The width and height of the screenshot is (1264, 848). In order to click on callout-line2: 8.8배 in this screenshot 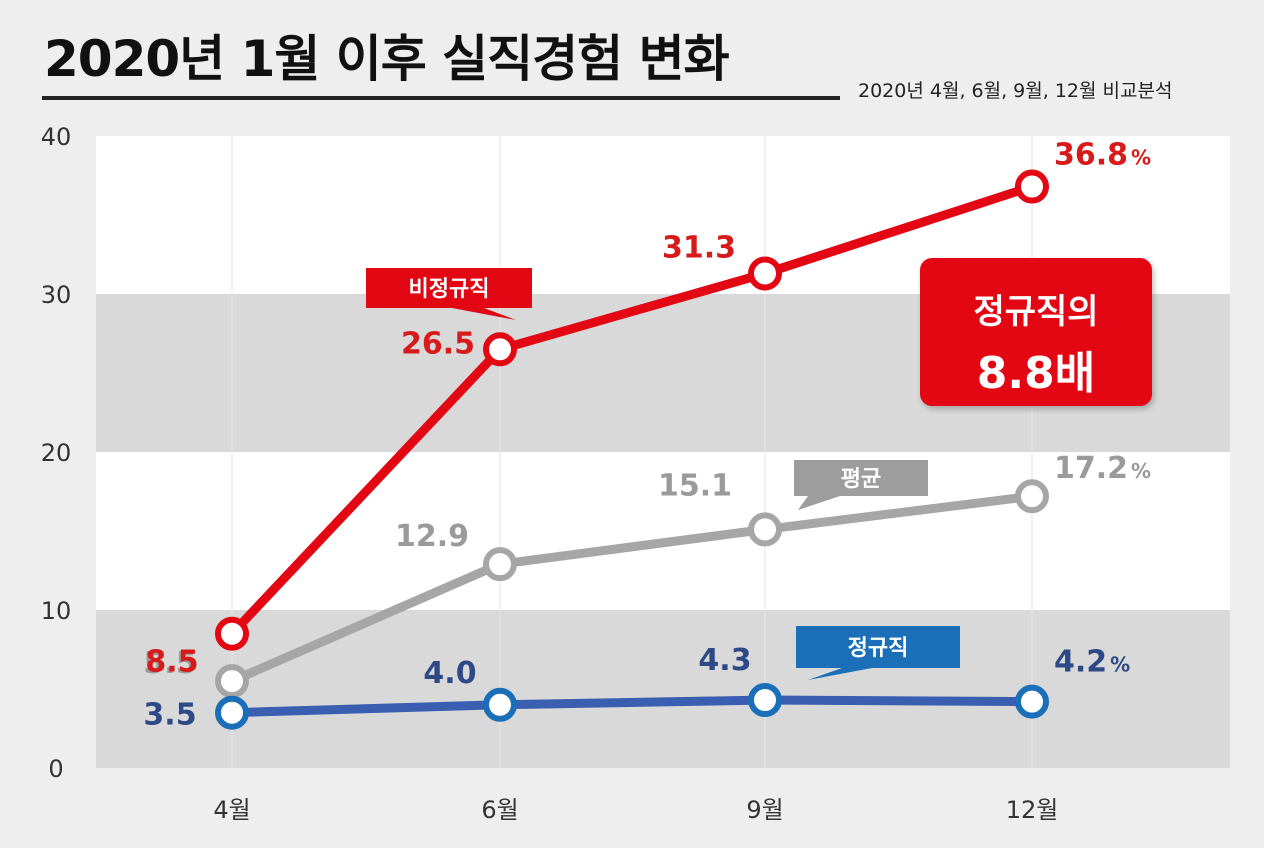, I will do `click(1036, 373)`.